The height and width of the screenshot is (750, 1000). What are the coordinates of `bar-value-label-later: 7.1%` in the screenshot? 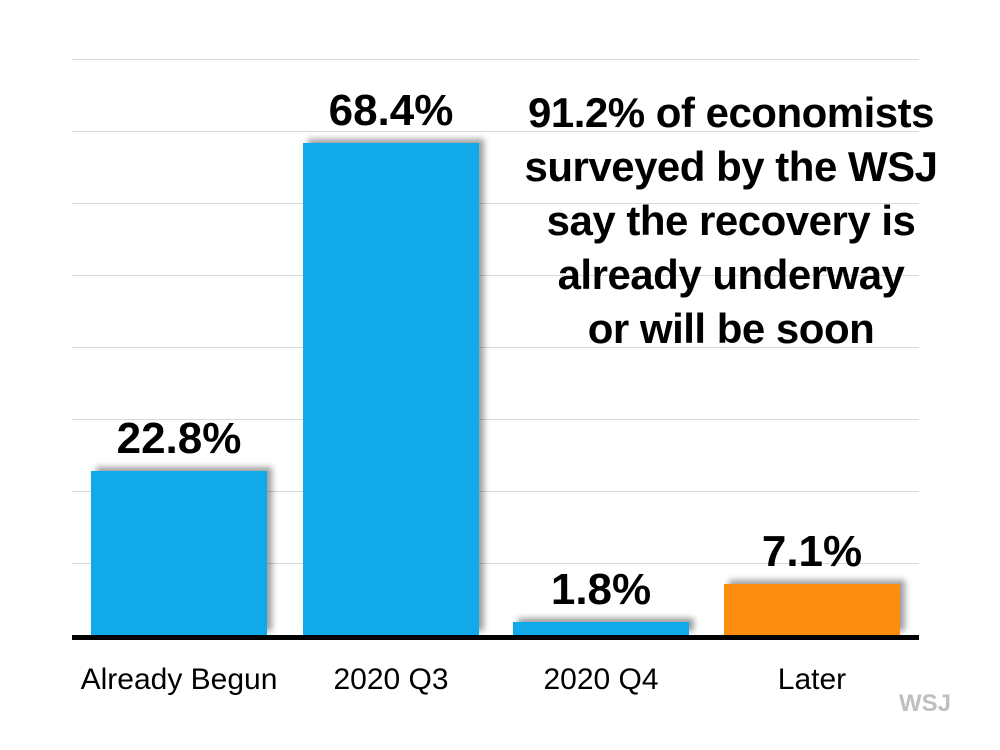 It's located at (812, 551).